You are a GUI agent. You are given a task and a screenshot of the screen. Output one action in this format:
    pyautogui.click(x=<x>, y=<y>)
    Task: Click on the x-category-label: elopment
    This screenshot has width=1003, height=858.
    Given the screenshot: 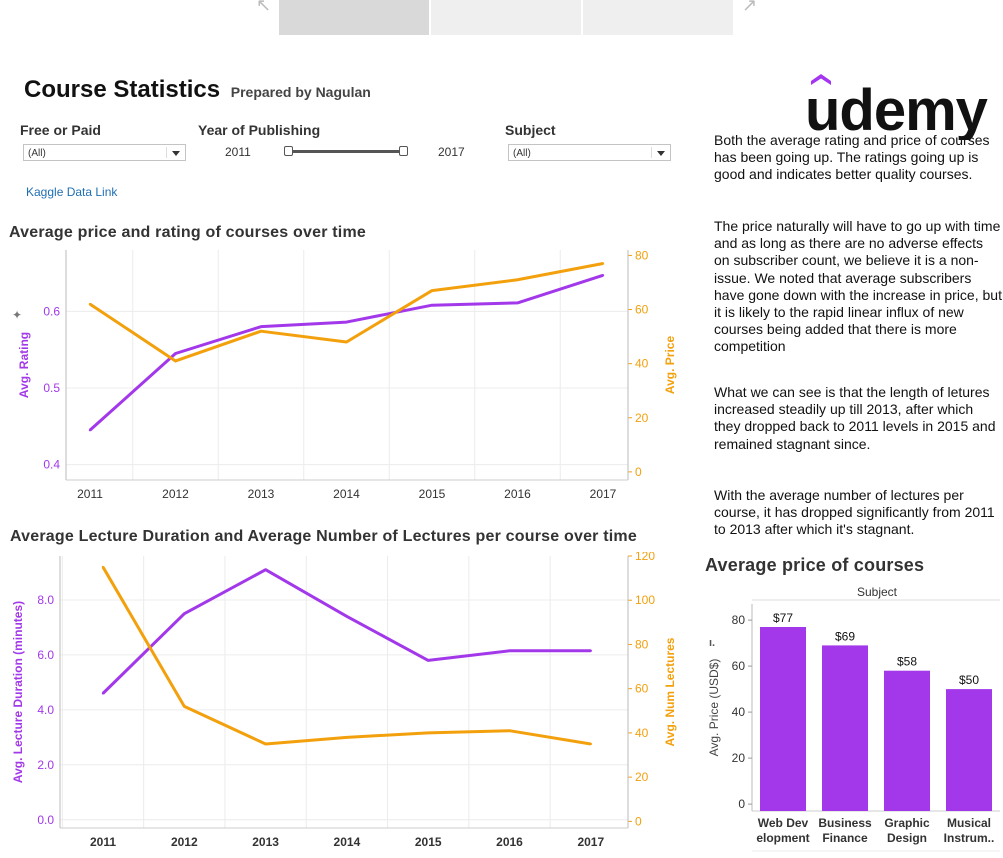 What is the action you would take?
    pyautogui.click(x=782, y=838)
    